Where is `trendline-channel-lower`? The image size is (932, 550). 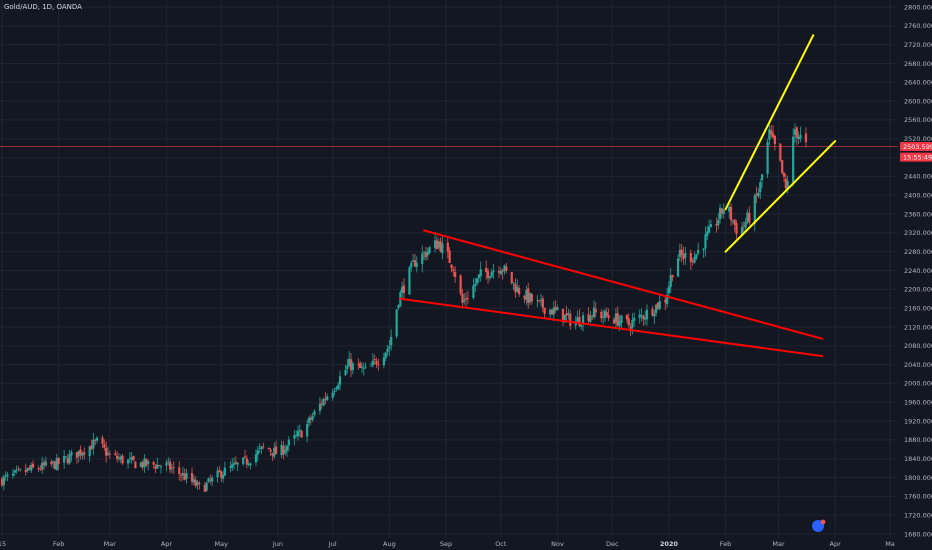 trendline-channel-lower is located at coordinates (780, 196).